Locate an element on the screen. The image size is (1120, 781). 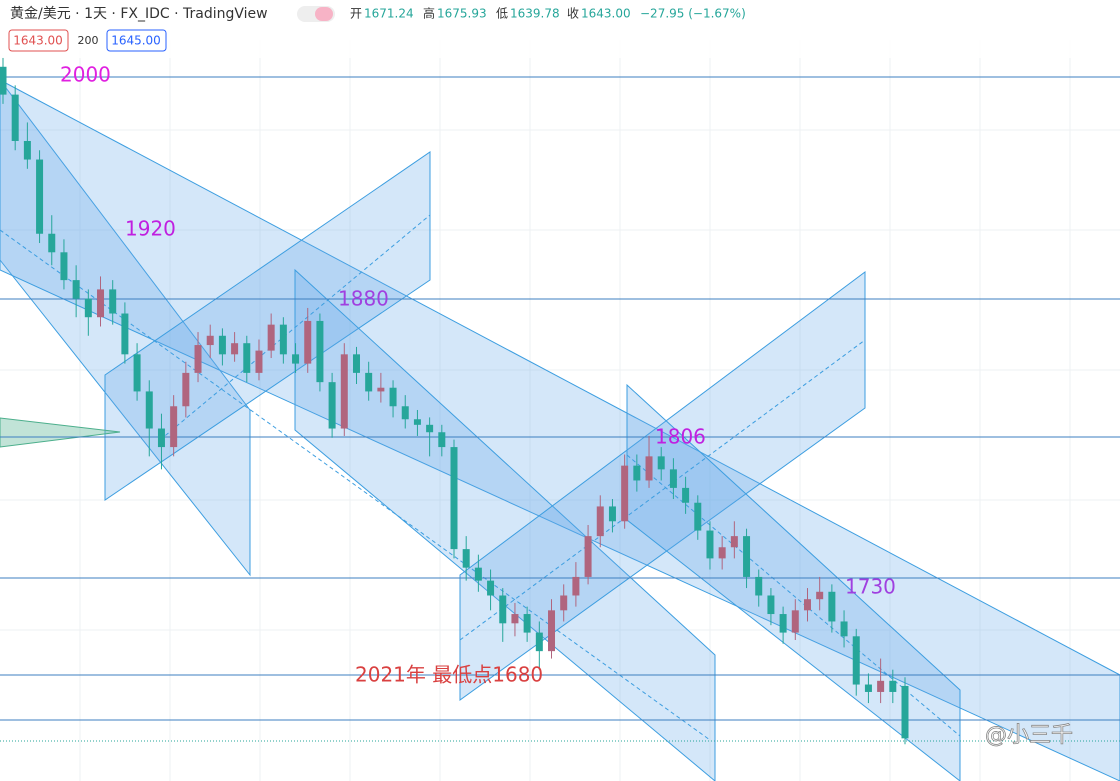
ask: 1645.00 is located at coordinates (136, 41).